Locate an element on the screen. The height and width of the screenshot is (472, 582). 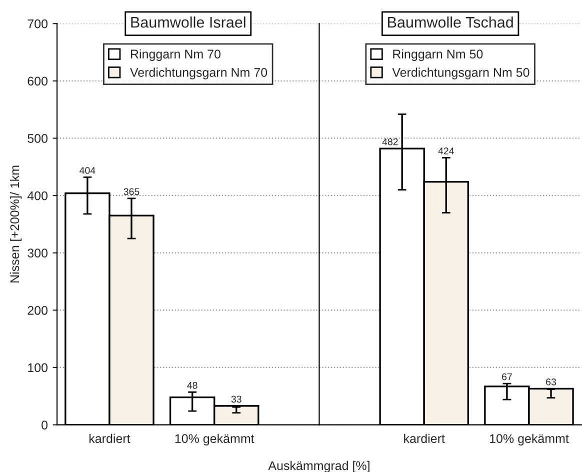
y-tick-label: 300 is located at coordinates (38, 253).